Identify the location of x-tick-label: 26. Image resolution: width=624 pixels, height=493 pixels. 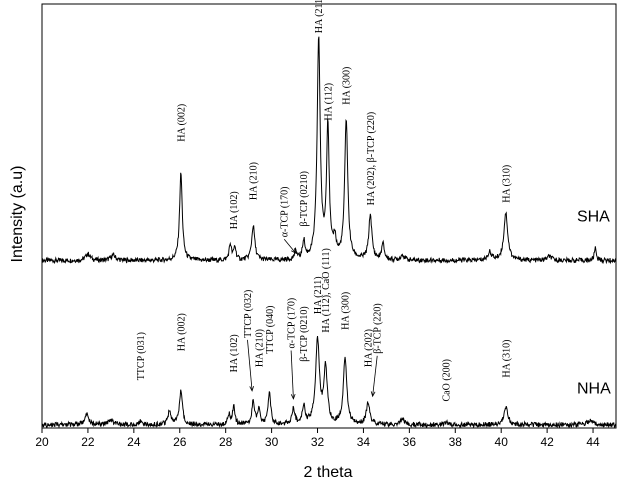
(180, 442).